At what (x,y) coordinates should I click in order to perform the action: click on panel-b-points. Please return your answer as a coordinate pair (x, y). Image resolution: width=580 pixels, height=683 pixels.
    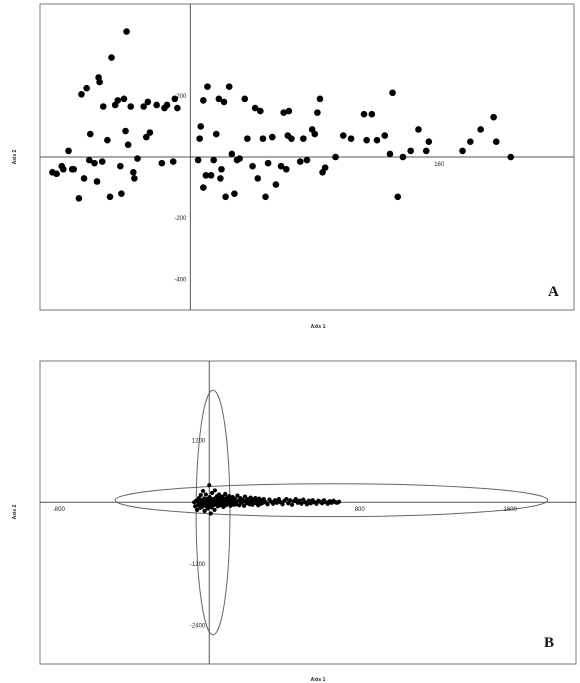
    Looking at the image, I should click on (267, 499).